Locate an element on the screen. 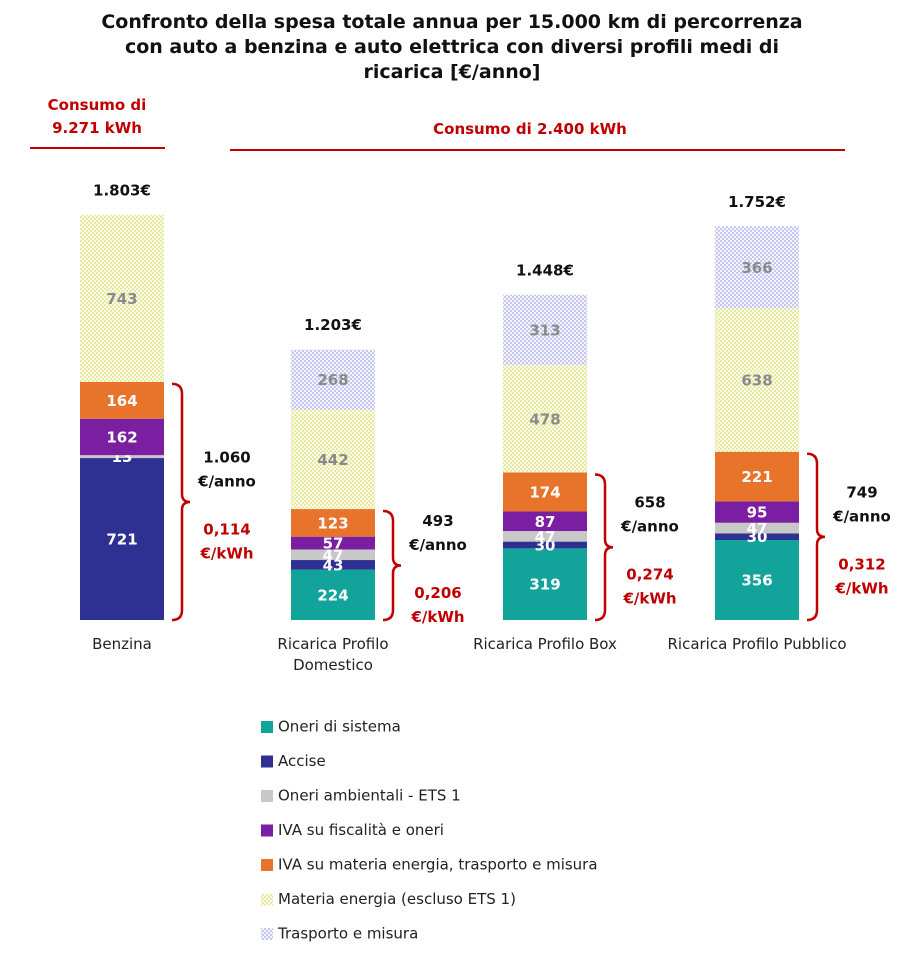 The height and width of the screenshot is (964, 904). value-label: 313 is located at coordinates (544, 330).